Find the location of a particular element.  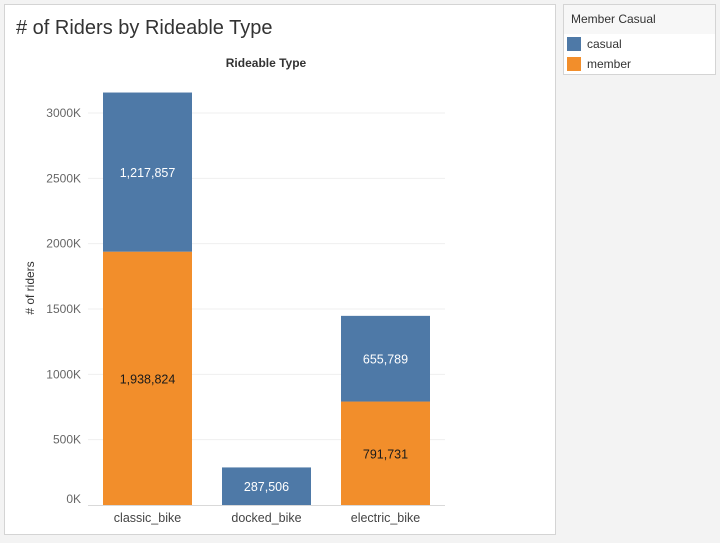

y-tick-label: 500K is located at coordinates (67, 440).